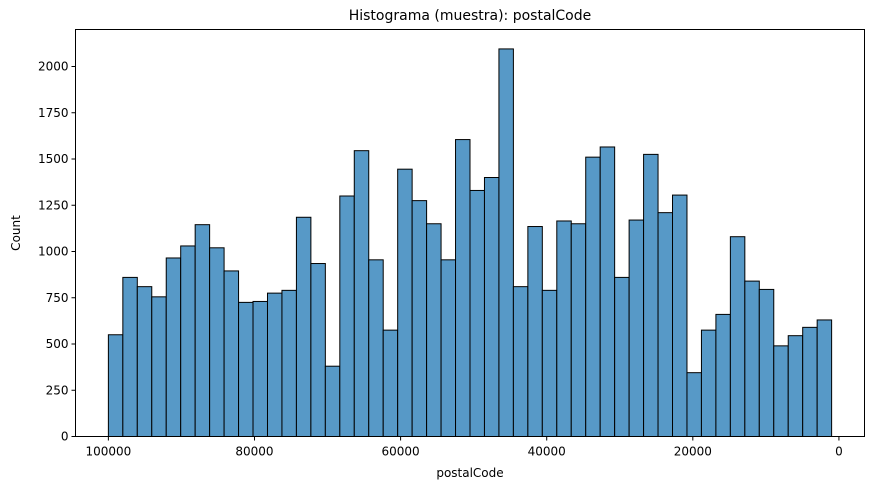 Image resolution: width=889 pixels, height=490 pixels. Describe the element at coordinates (693, 452) in the screenshot. I see `x-tick-label: 20000` at that location.